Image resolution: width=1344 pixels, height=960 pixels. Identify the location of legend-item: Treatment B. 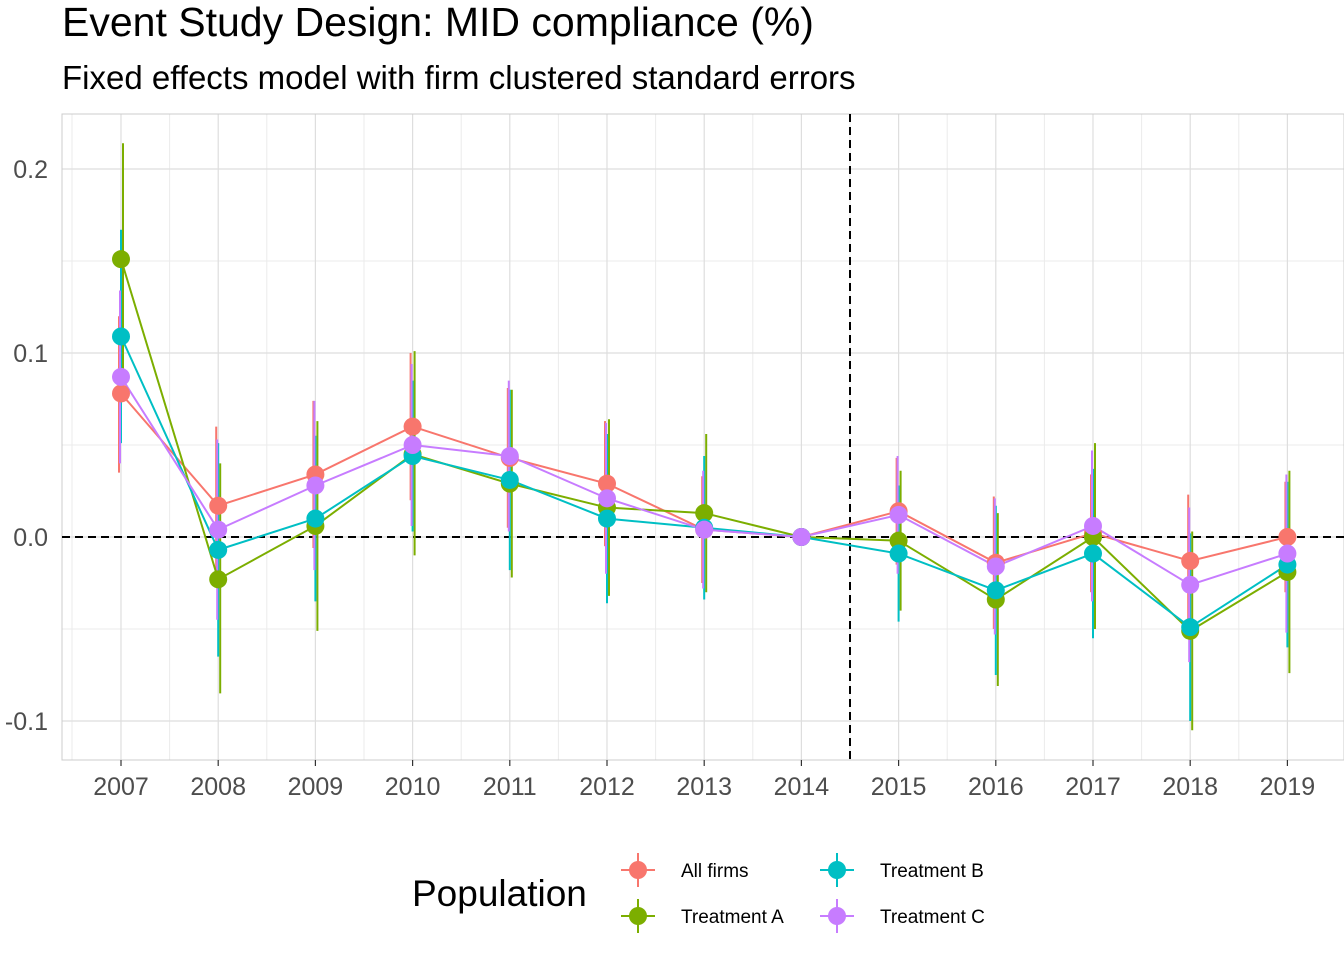
(902, 870).